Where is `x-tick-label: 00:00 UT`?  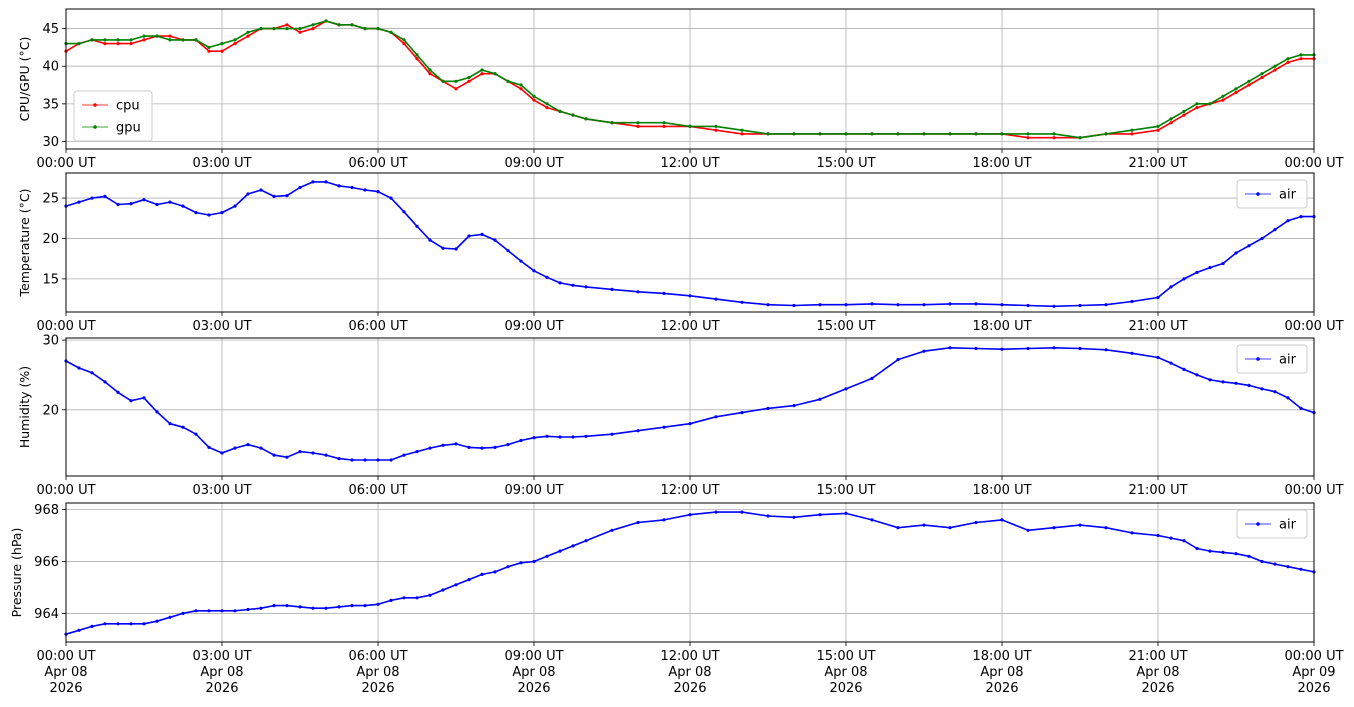 x-tick-label: 00:00 UT is located at coordinates (65, 163).